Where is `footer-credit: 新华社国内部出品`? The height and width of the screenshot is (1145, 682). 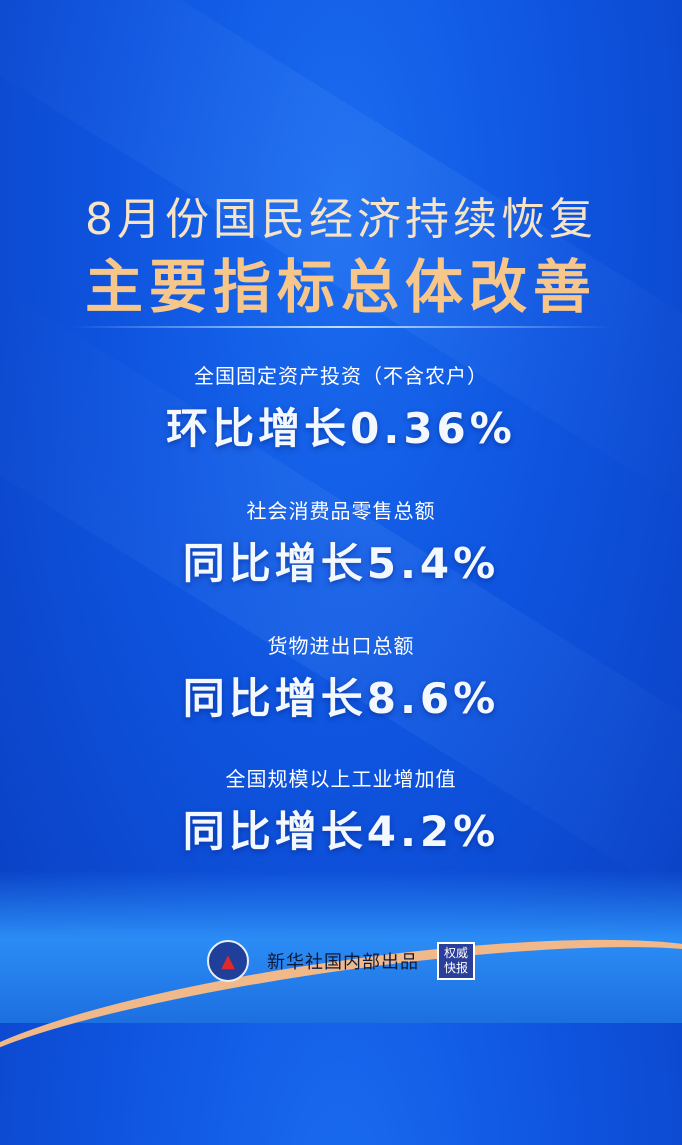 footer-credit: 新华社国内部出品 is located at coordinates (343, 962).